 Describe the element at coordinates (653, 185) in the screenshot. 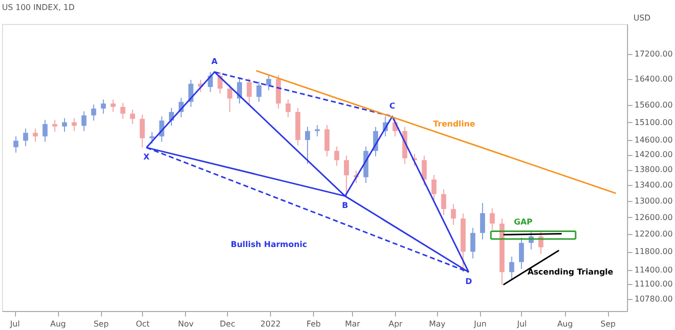

I see `y-tick-label: 13400.00` at that location.